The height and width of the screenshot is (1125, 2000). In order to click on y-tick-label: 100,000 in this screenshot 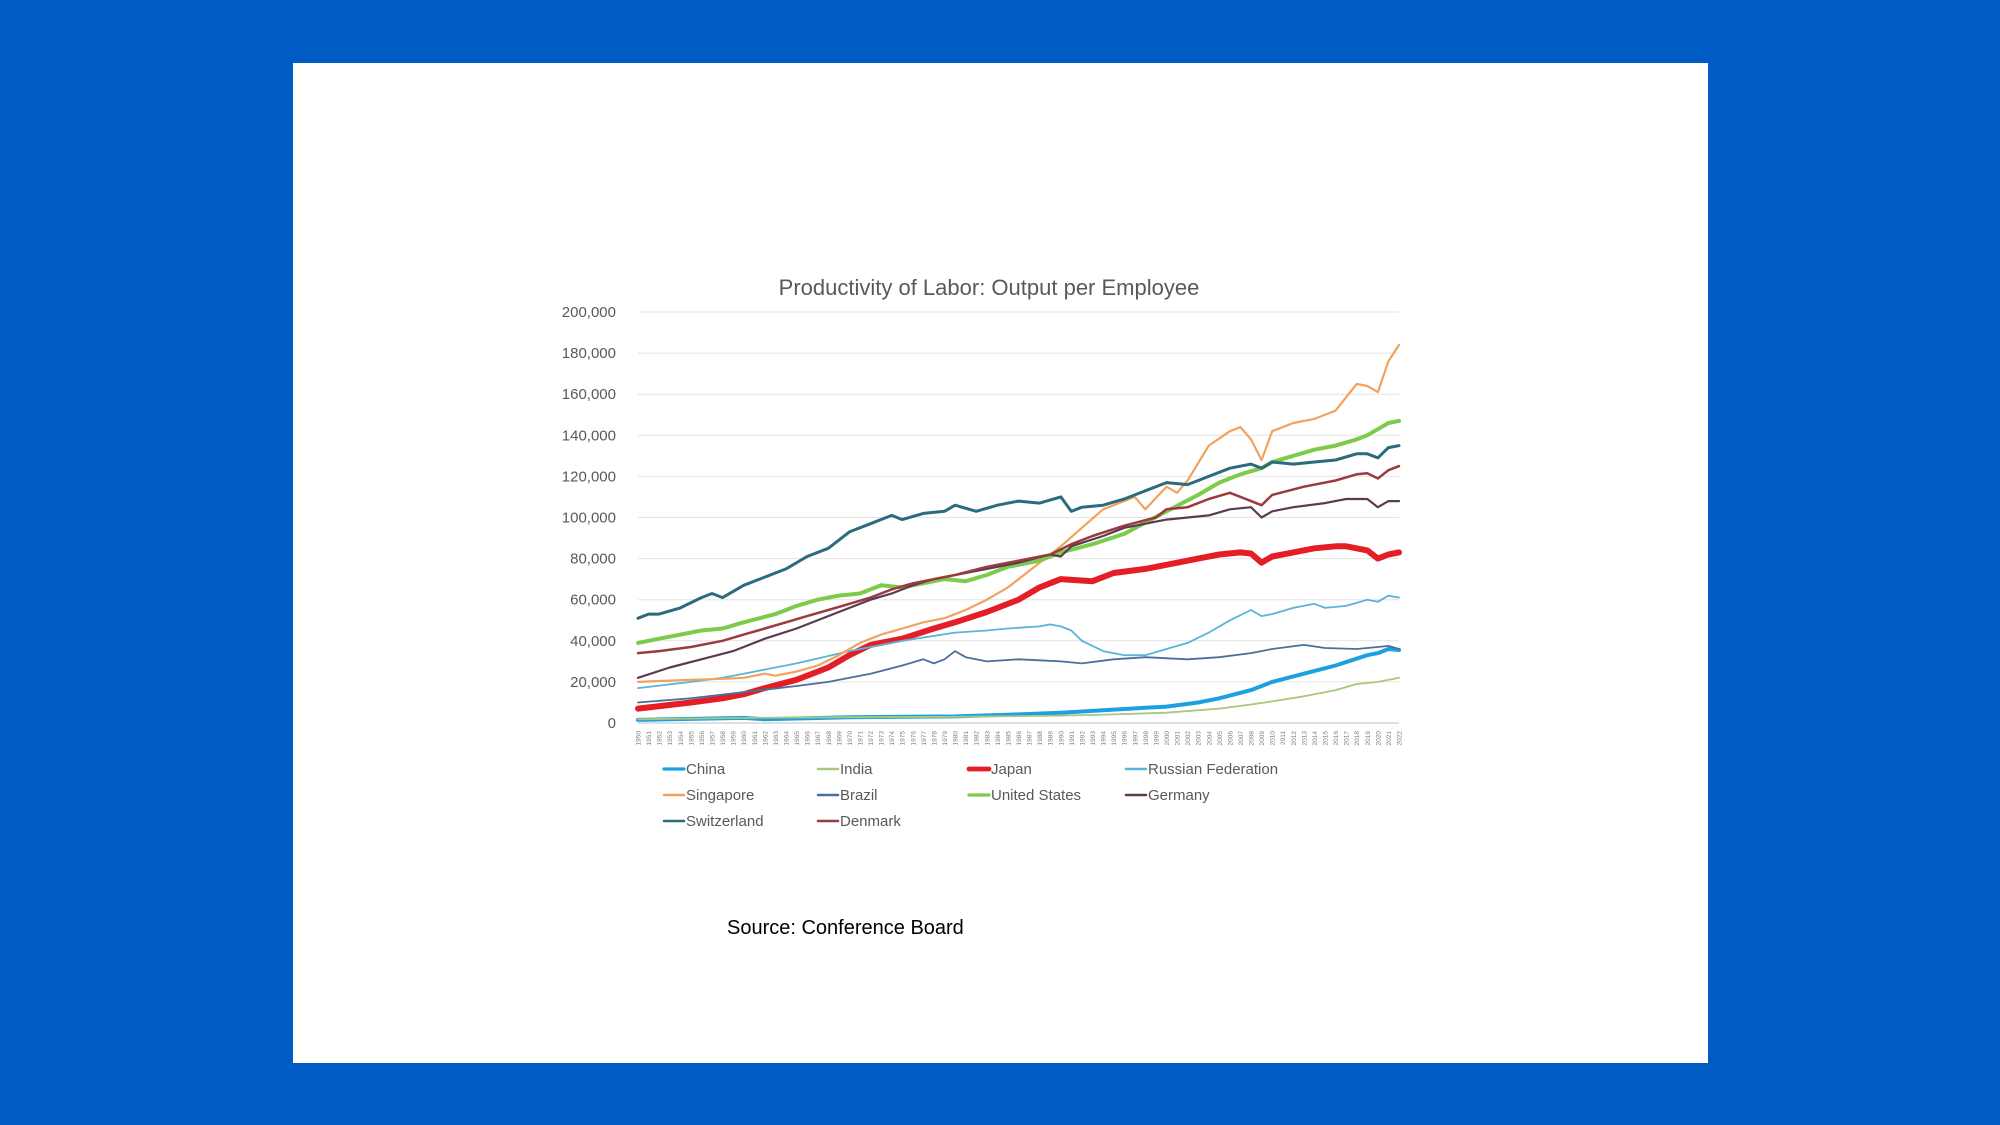, I will do `click(589, 518)`.